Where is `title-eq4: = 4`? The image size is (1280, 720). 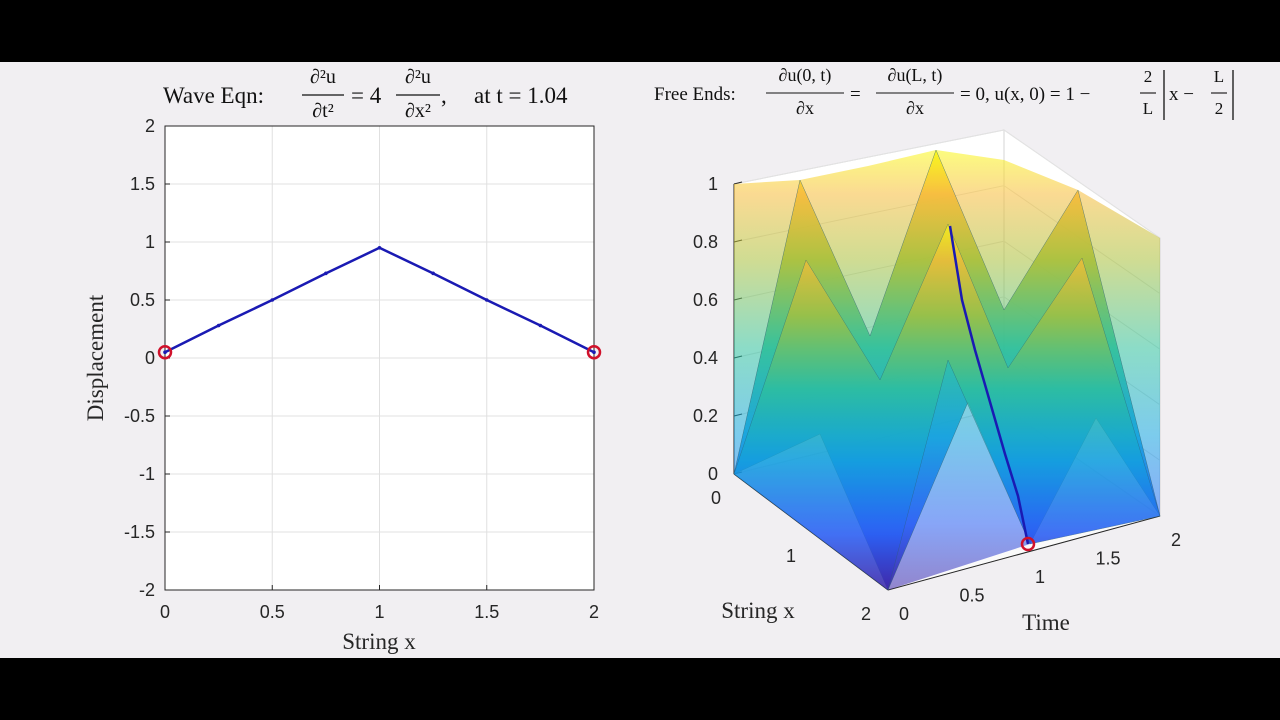 title-eq4: = 4 is located at coordinates (366, 95).